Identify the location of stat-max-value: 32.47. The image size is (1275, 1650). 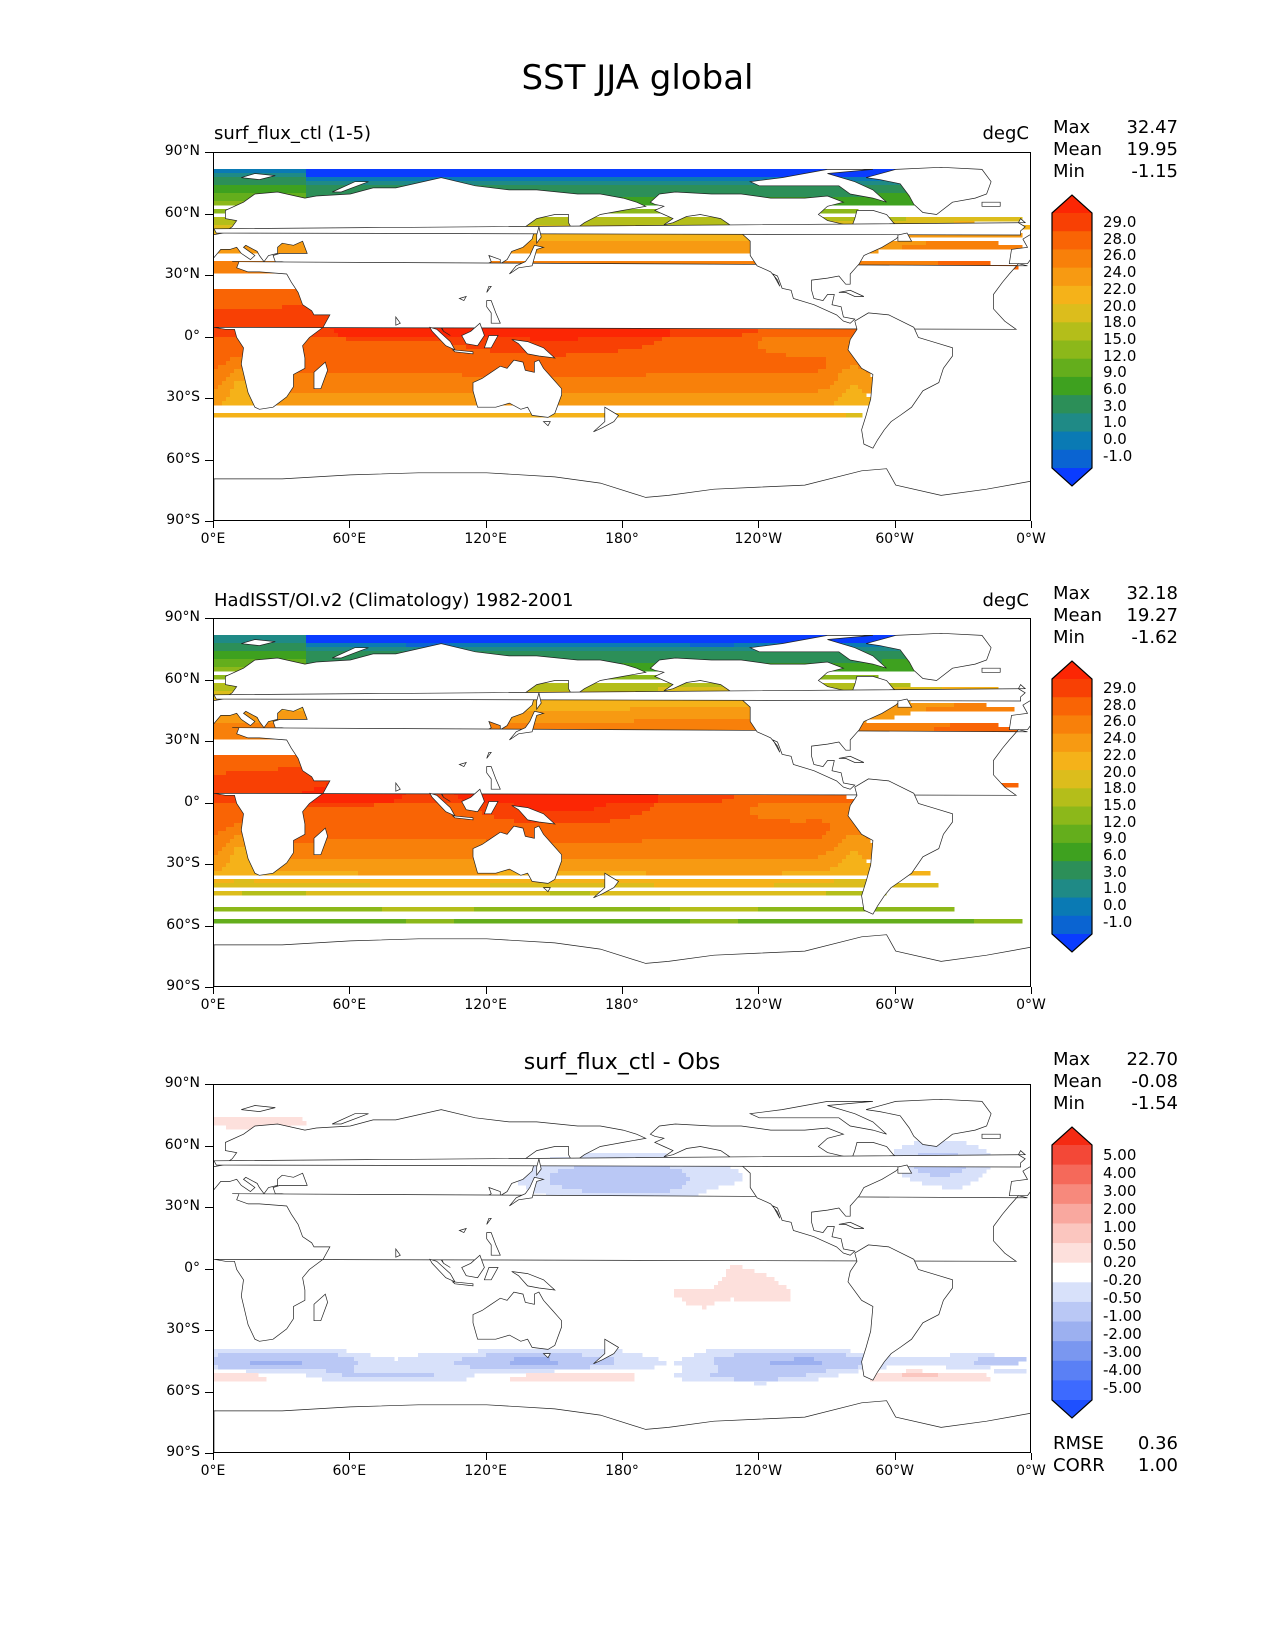
(1152, 127).